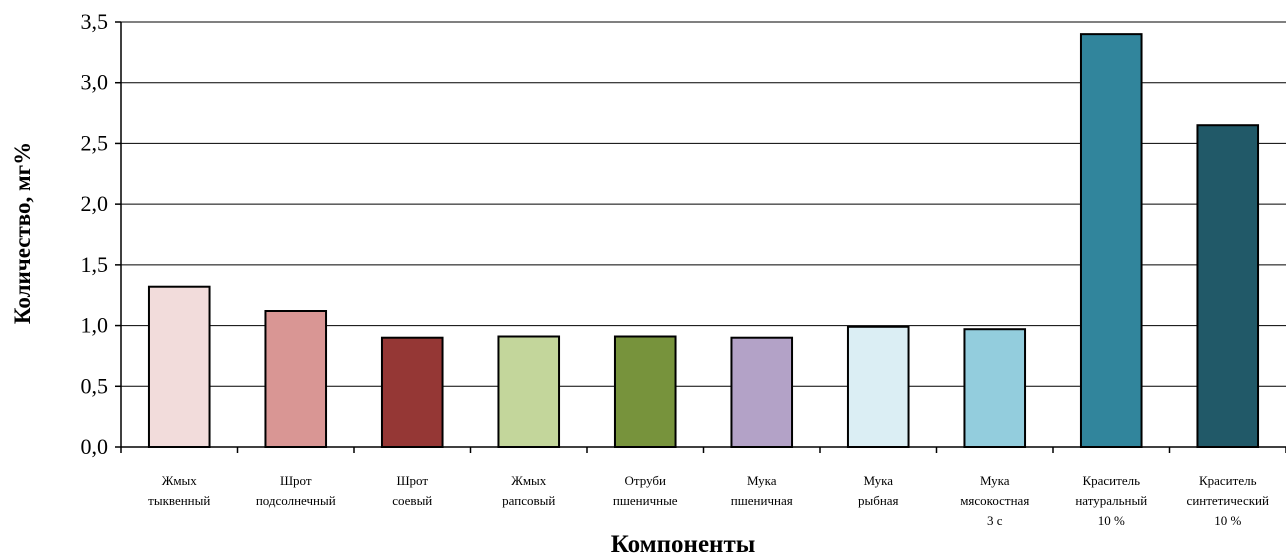  What do you see at coordinates (95, 203) in the screenshot?
I see `y-tick-label: 2,0` at bounding box center [95, 203].